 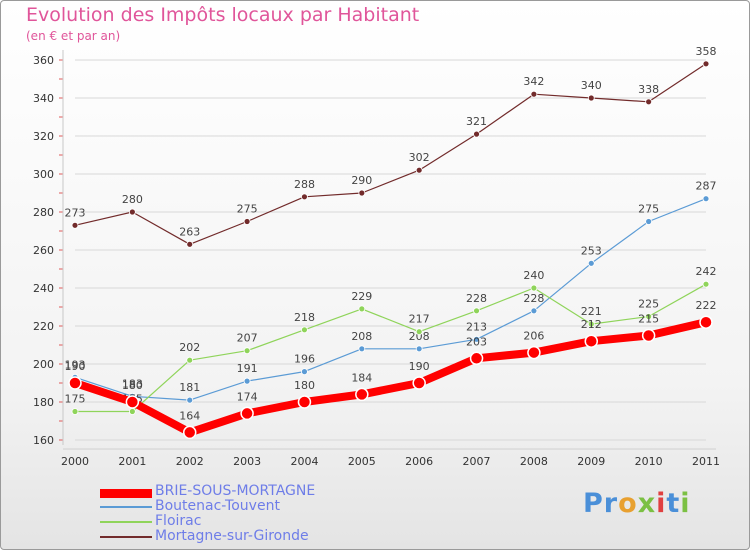 I want to click on legend-label-mortagne: Mortagne-sur-Gironde, so click(x=232, y=536).